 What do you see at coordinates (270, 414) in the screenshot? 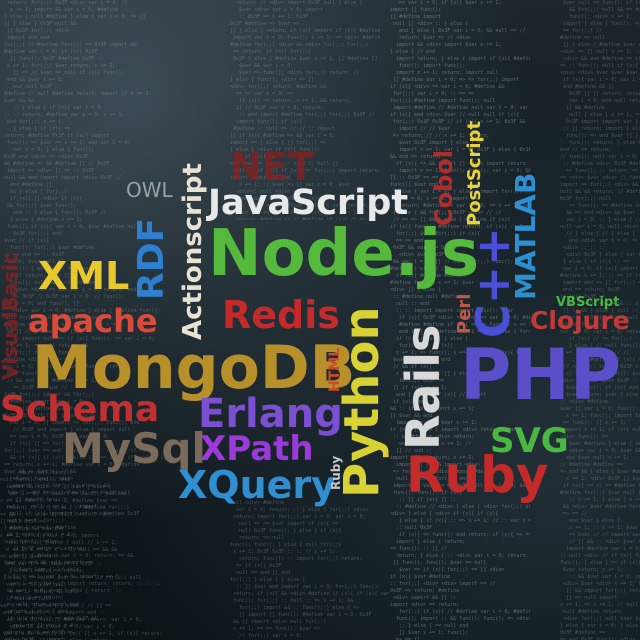
I see `word-erlang: Erlang` at bounding box center [270, 414].